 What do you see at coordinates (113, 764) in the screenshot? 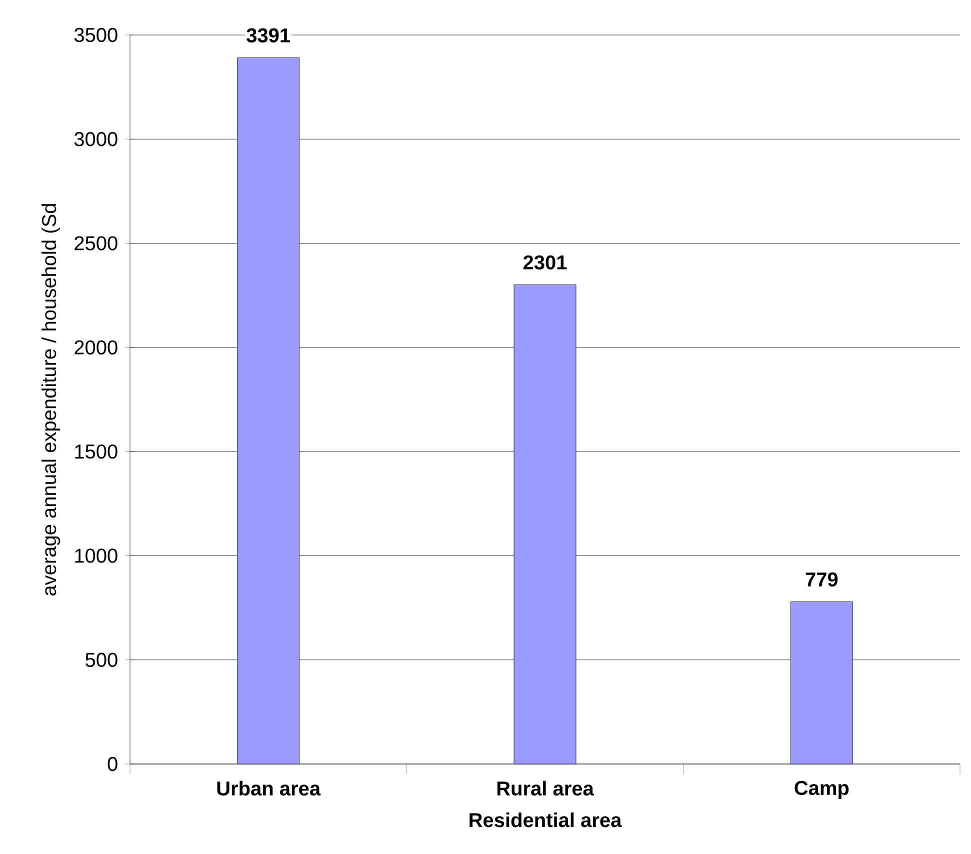
I see `y-tick-label: 0` at bounding box center [113, 764].